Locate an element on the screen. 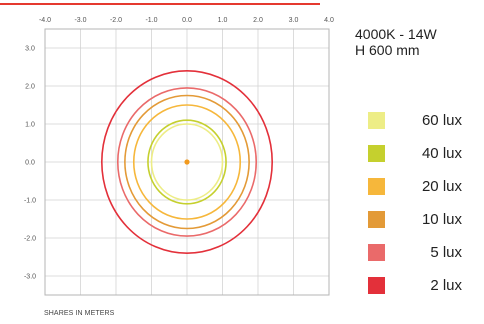 The image size is (484, 324). legend-item: 60 lux is located at coordinates (425, 119).